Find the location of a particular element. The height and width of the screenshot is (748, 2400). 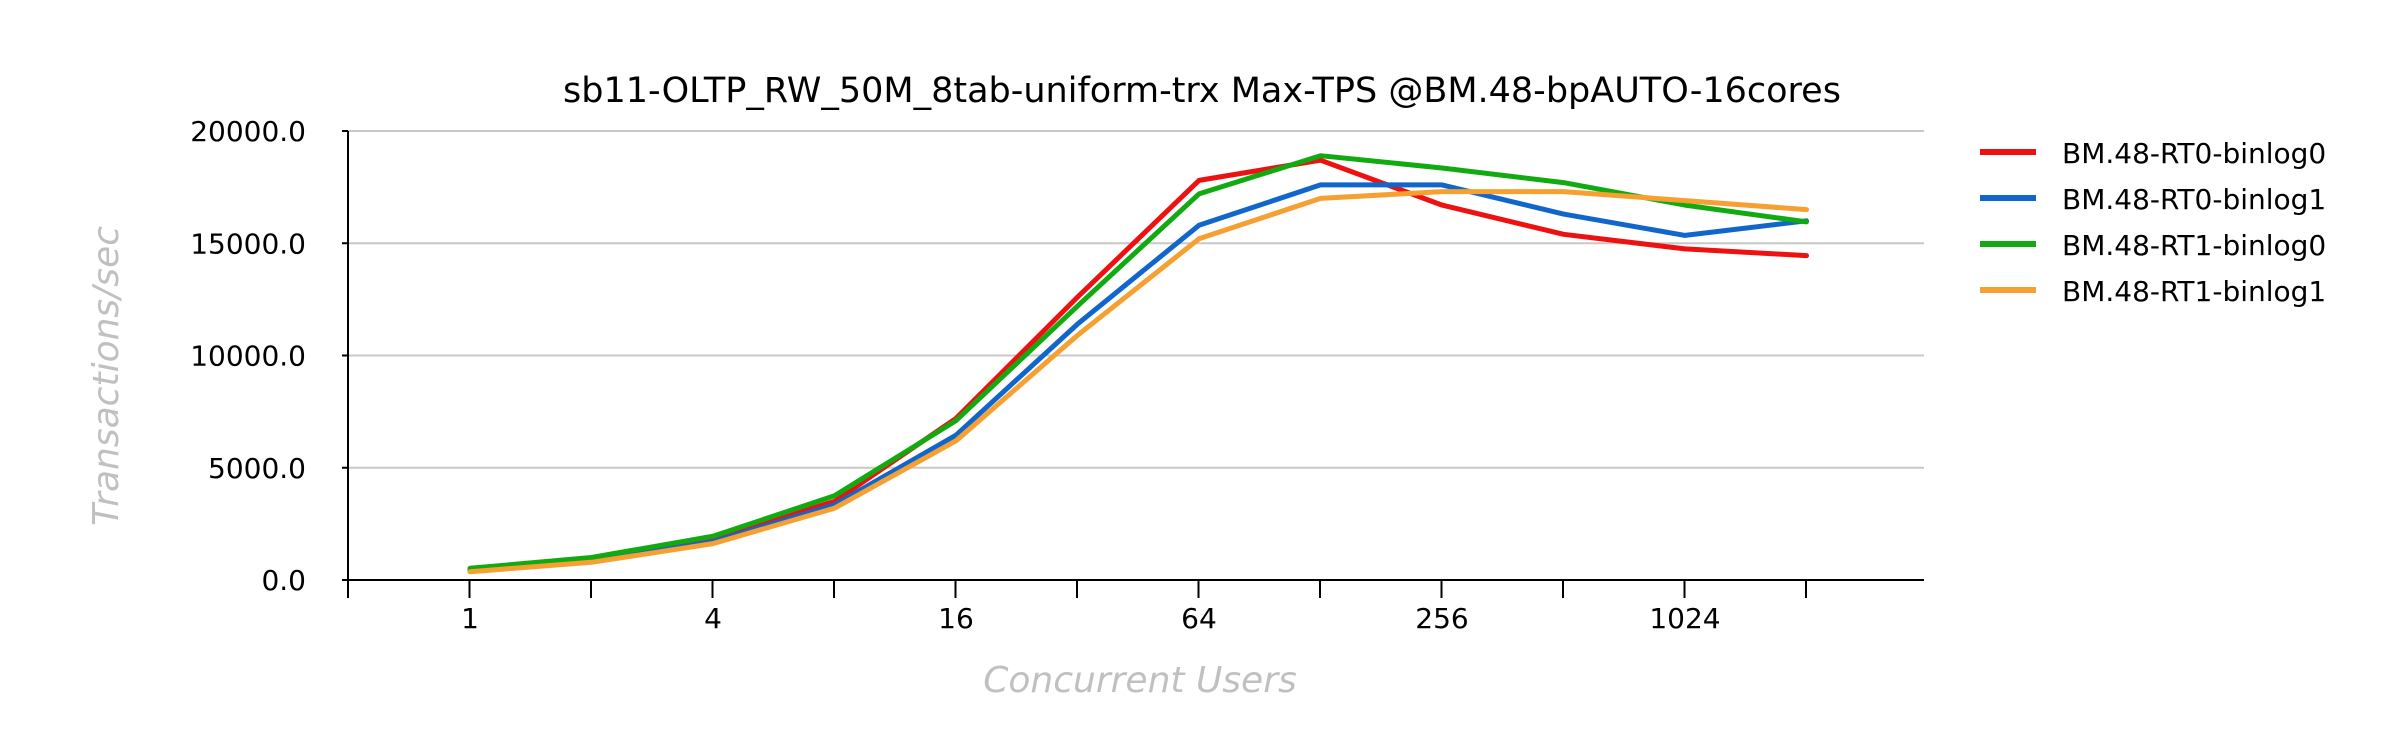

x-axis-label: Concurrent Users is located at coordinates (1140, 680).